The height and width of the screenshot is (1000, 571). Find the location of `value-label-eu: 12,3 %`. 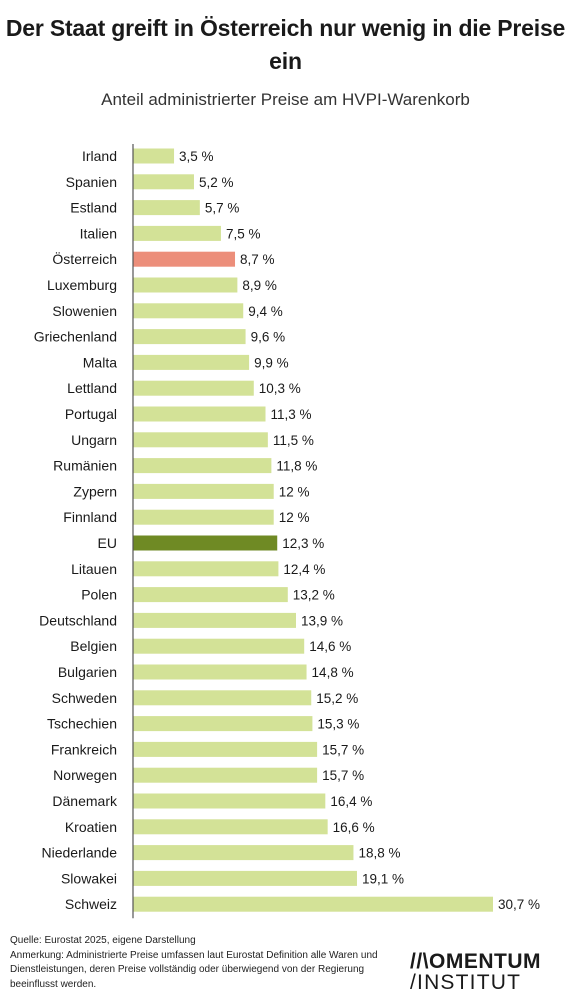

value-label-eu: 12,3 % is located at coordinates (303, 543).